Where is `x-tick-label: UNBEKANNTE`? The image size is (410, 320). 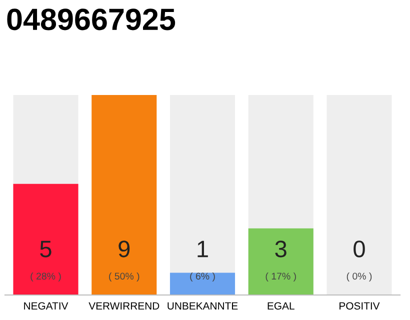 x-tick-label: UNBEKANNTE is located at coordinates (203, 306).